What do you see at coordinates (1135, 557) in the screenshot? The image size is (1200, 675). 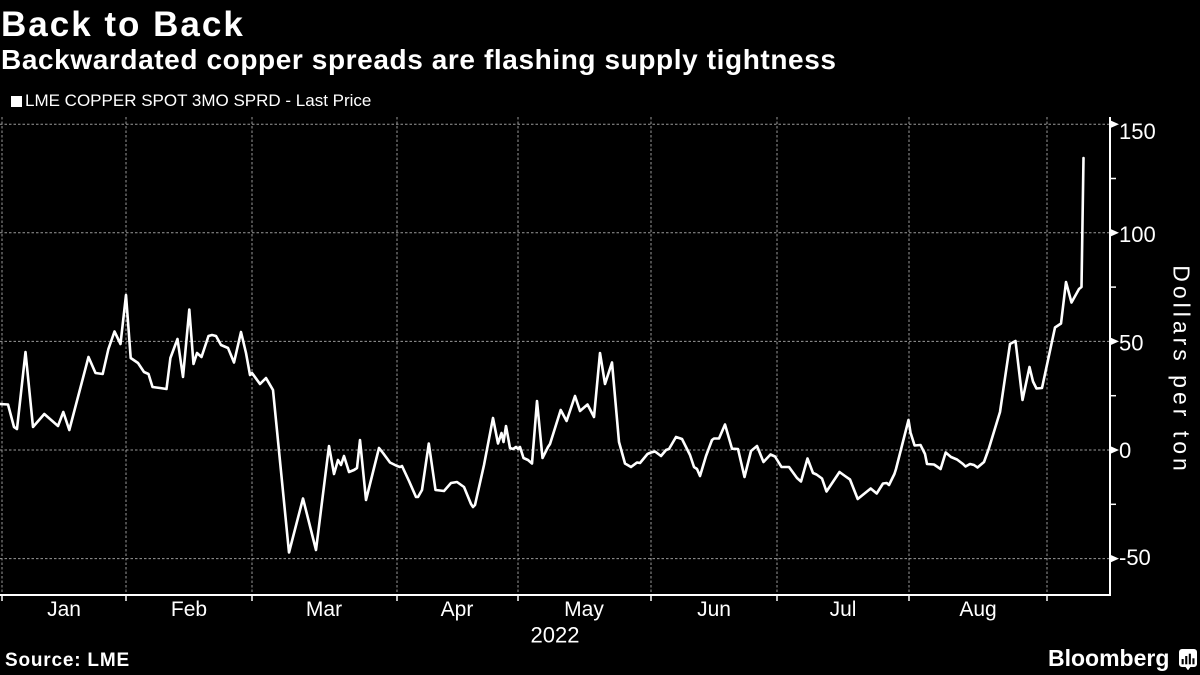 I see `svg-text: -50` at bounding box center [1135, 557].